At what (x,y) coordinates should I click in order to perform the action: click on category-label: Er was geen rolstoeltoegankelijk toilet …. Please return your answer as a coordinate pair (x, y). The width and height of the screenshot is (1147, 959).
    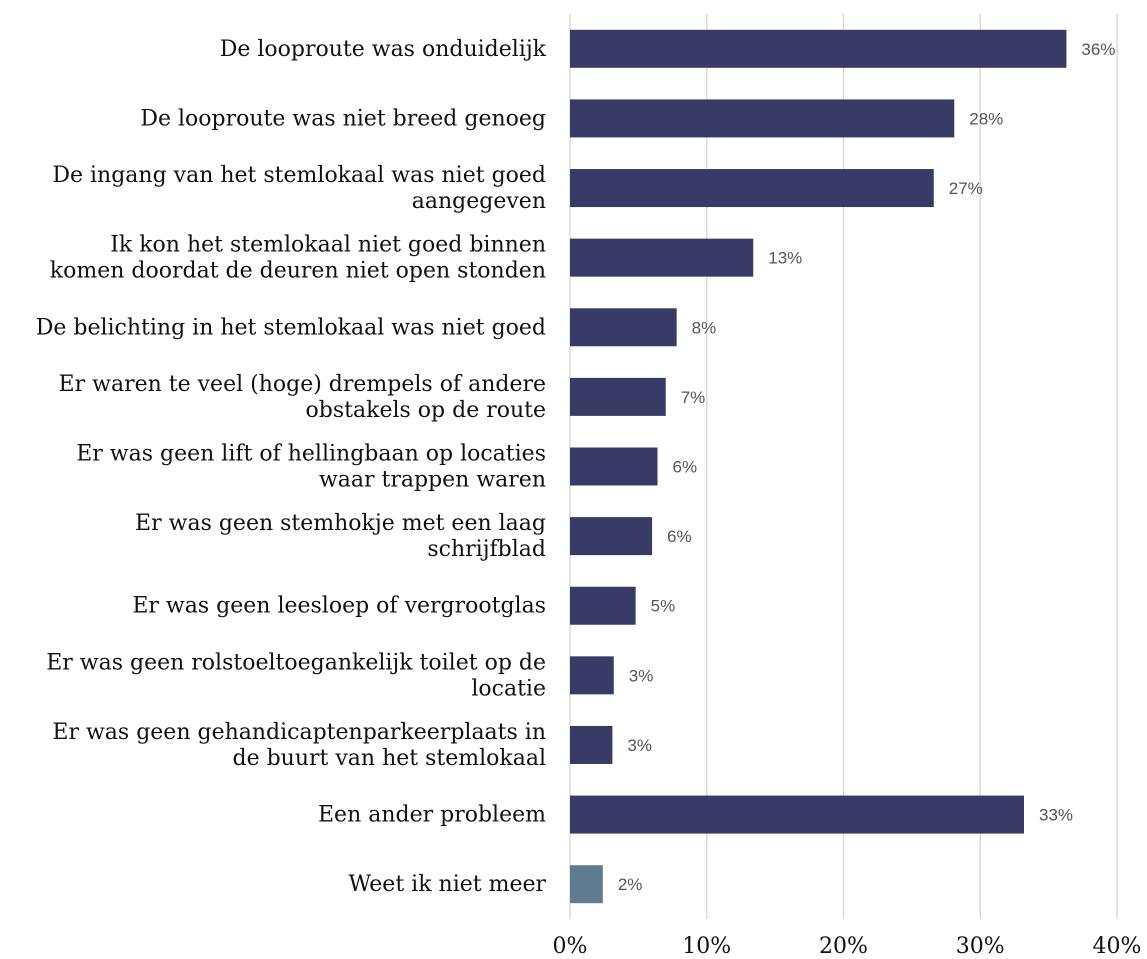
    Looking at the image, I should click on (296, 675).